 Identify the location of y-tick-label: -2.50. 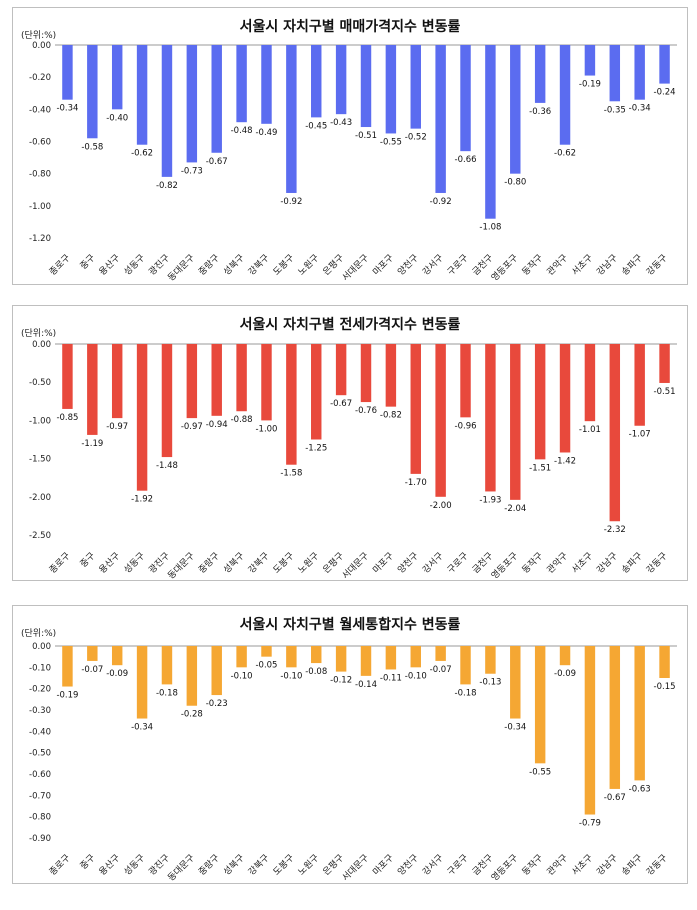
(40, 536).